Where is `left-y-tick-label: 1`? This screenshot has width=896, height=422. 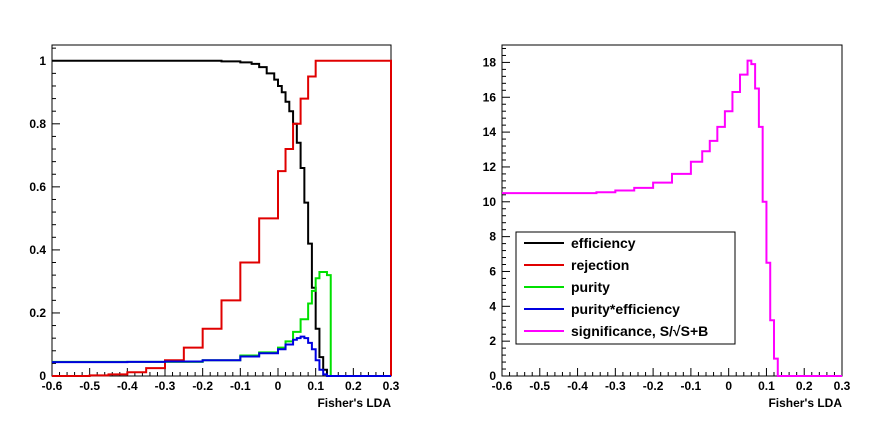
left-y-tick-label: 1 is located at coordinates (42, 61).